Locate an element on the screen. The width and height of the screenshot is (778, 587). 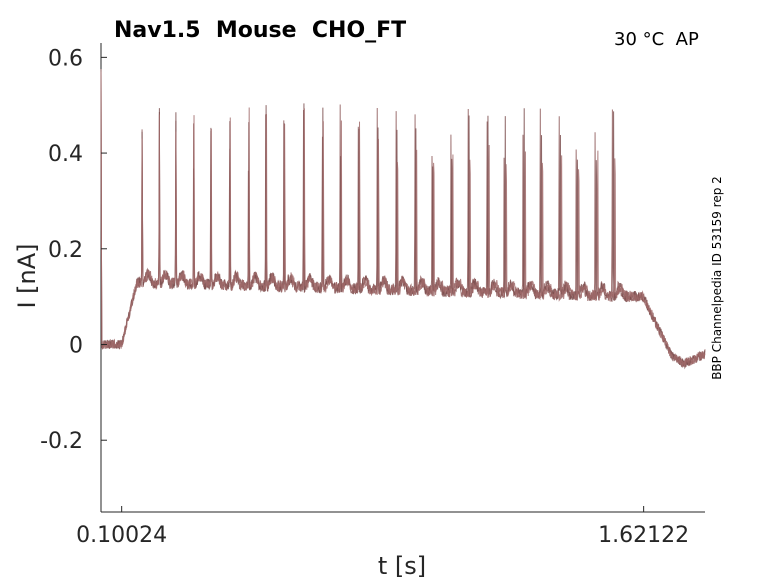
x-tick-label: 0.10024 is located at coordinates (121, 535).